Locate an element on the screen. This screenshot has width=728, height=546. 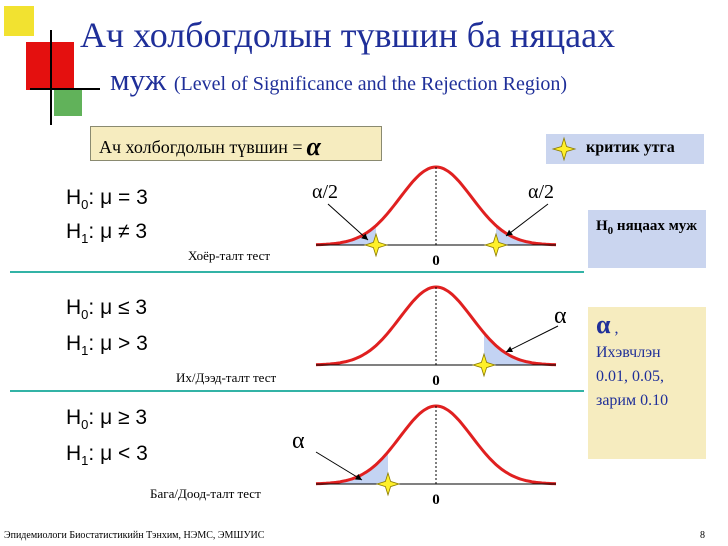
alpha-note-box: α , Ихэвчлэн 0.01, 0.05, зарим 0.10 is located at coordinates (647, 383).